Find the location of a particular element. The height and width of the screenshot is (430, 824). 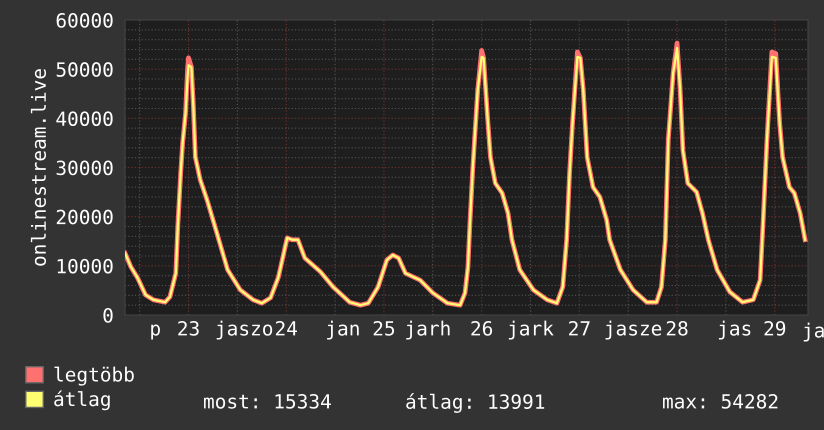

x-tick-label: jark is located at coordinates (531, 330).